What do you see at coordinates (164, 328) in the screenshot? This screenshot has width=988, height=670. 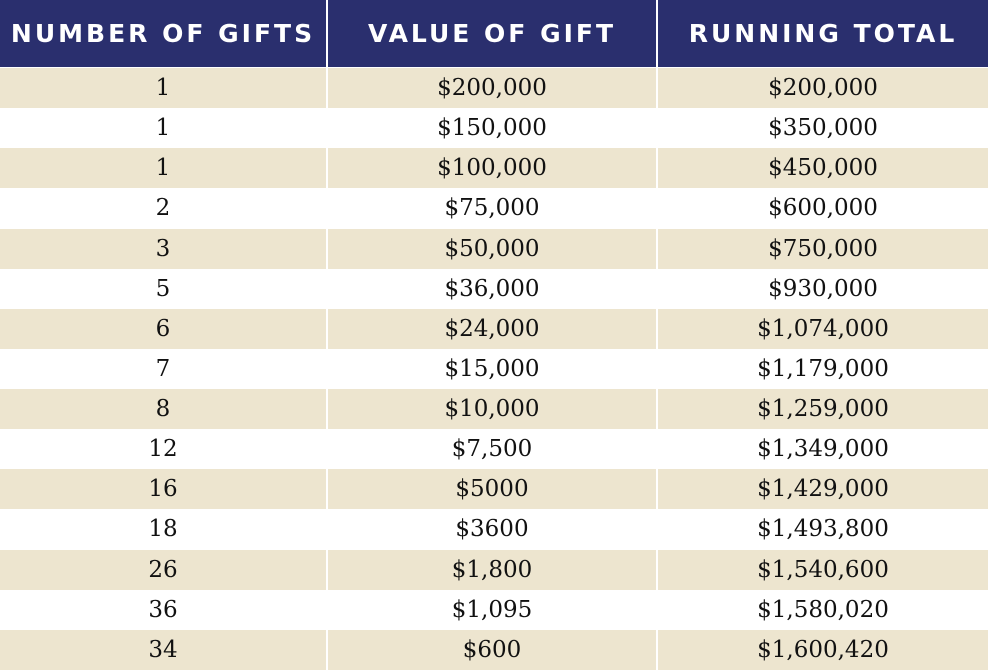 I see `cell-number-of-gifts: 6` at bounding box center [164, 328].